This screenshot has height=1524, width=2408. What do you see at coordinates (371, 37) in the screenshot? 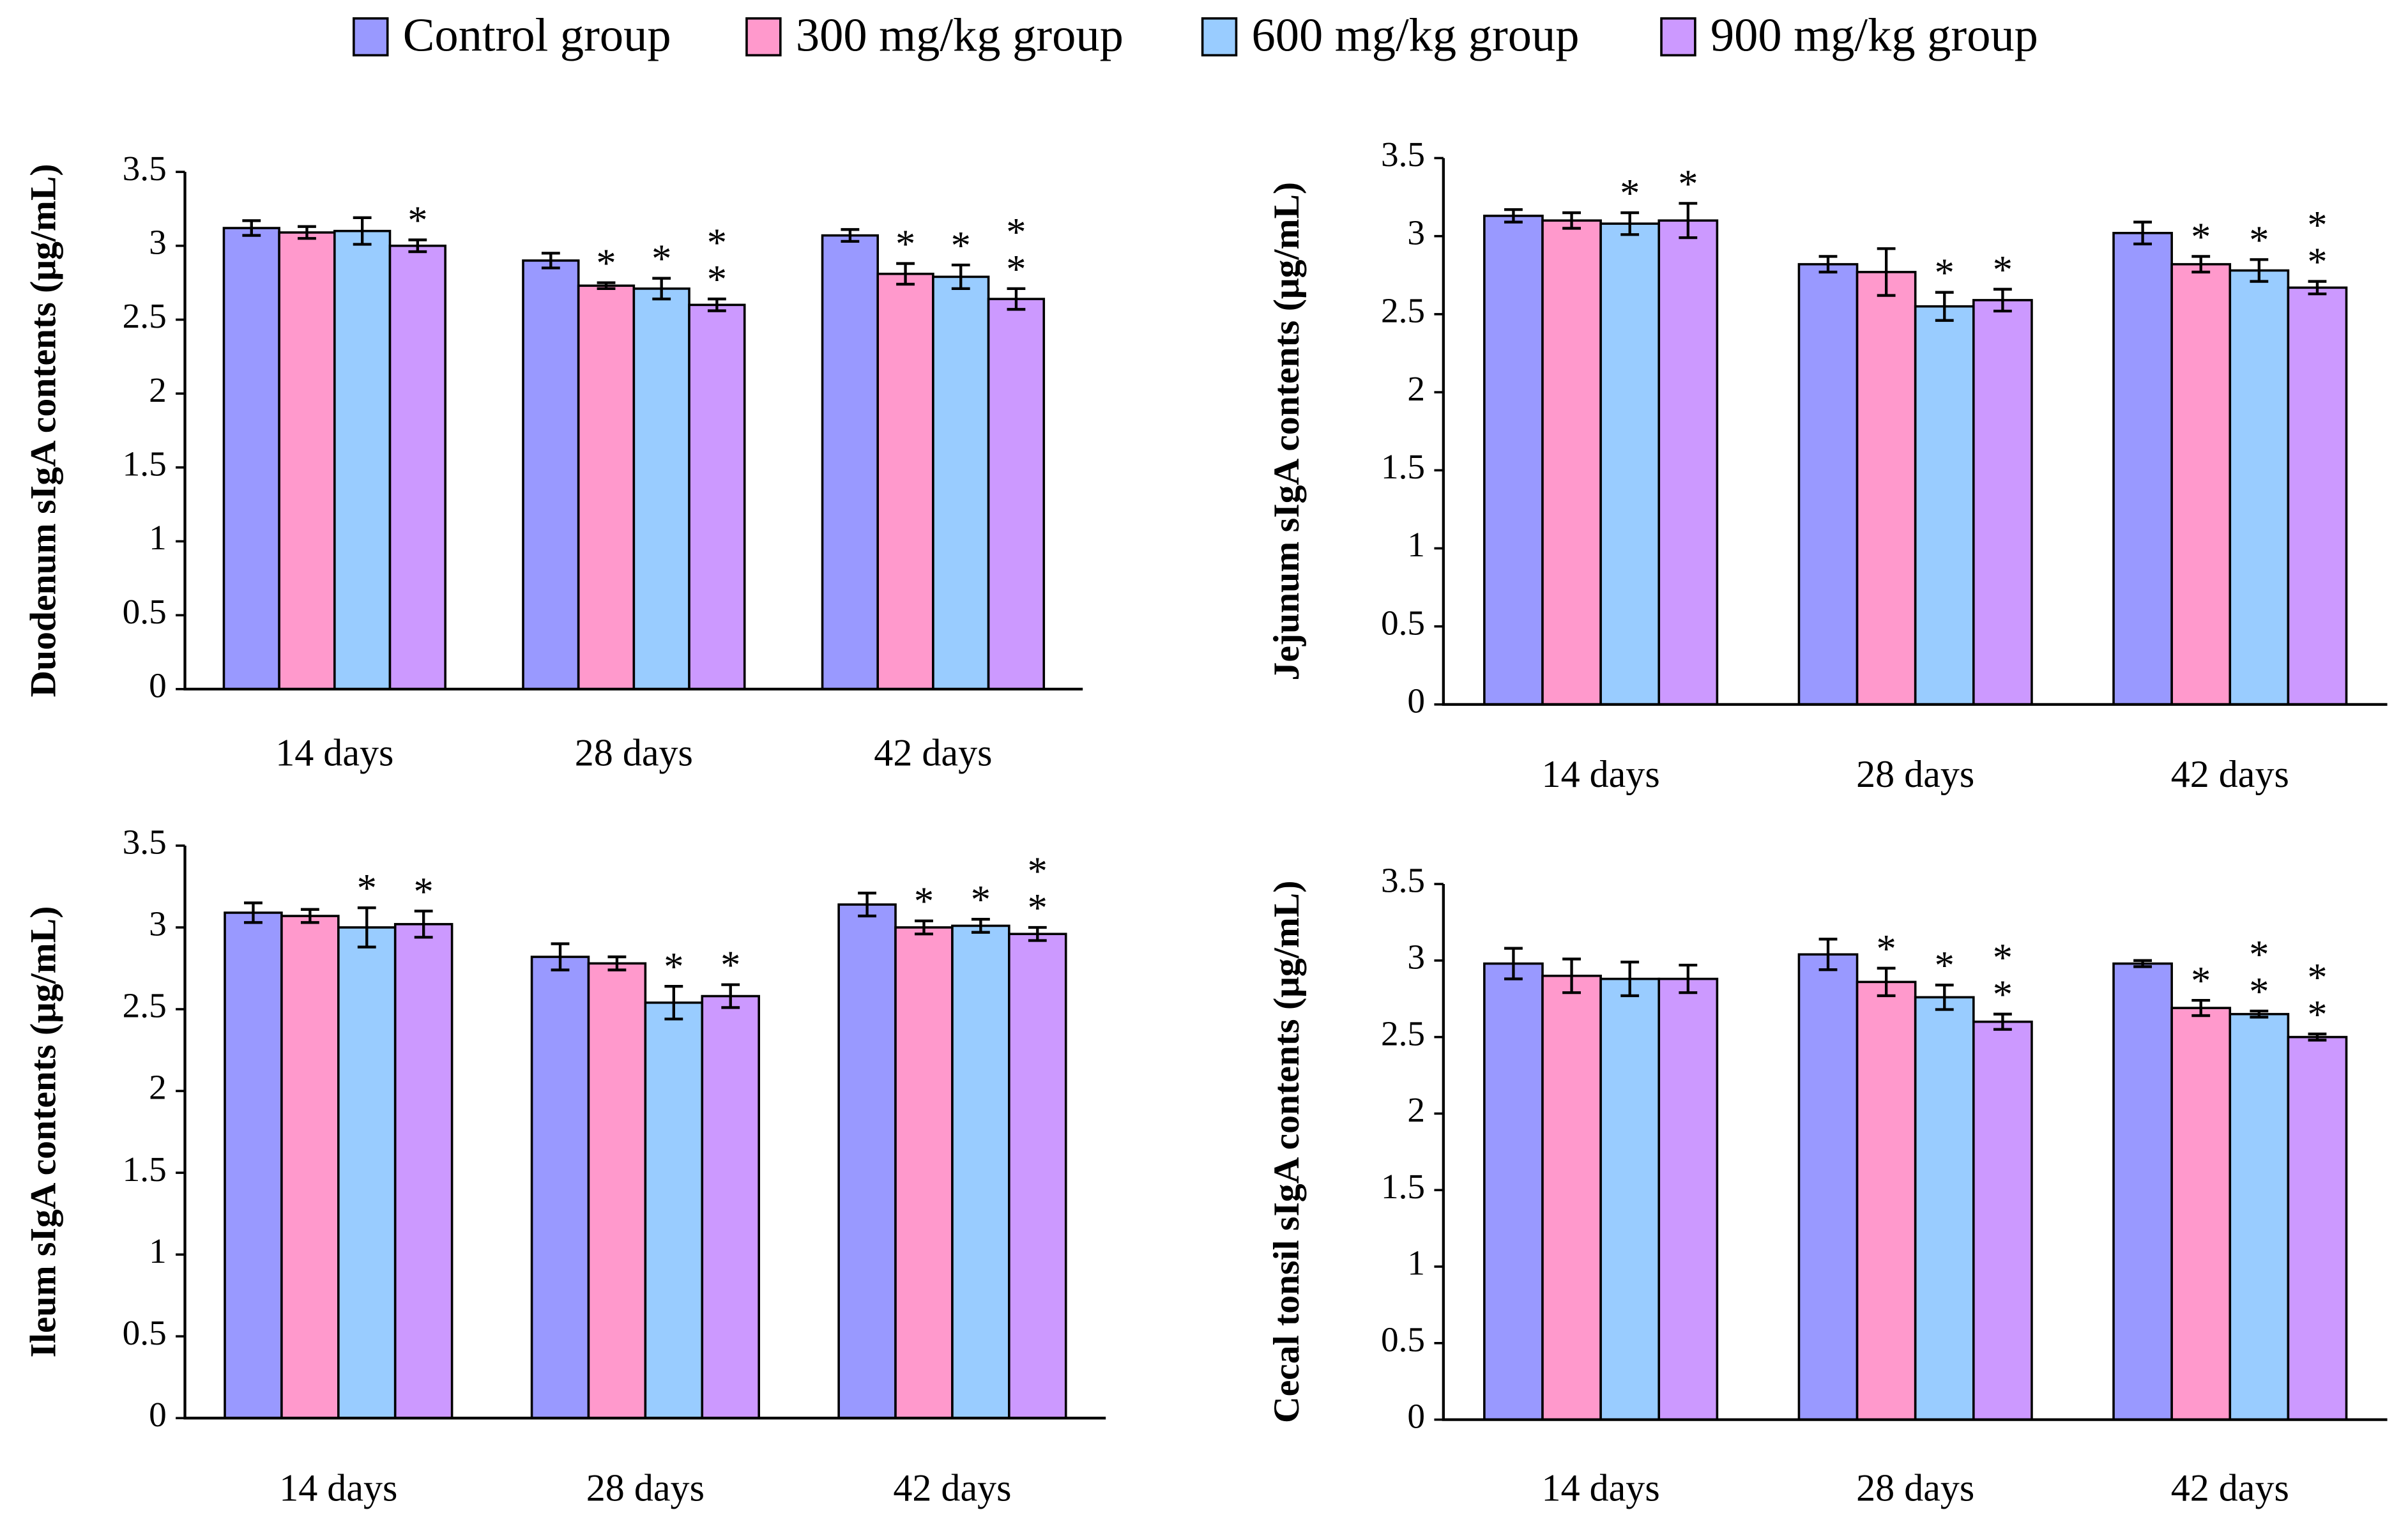
I see `legend-swatch` at bounding box center [371, 37].